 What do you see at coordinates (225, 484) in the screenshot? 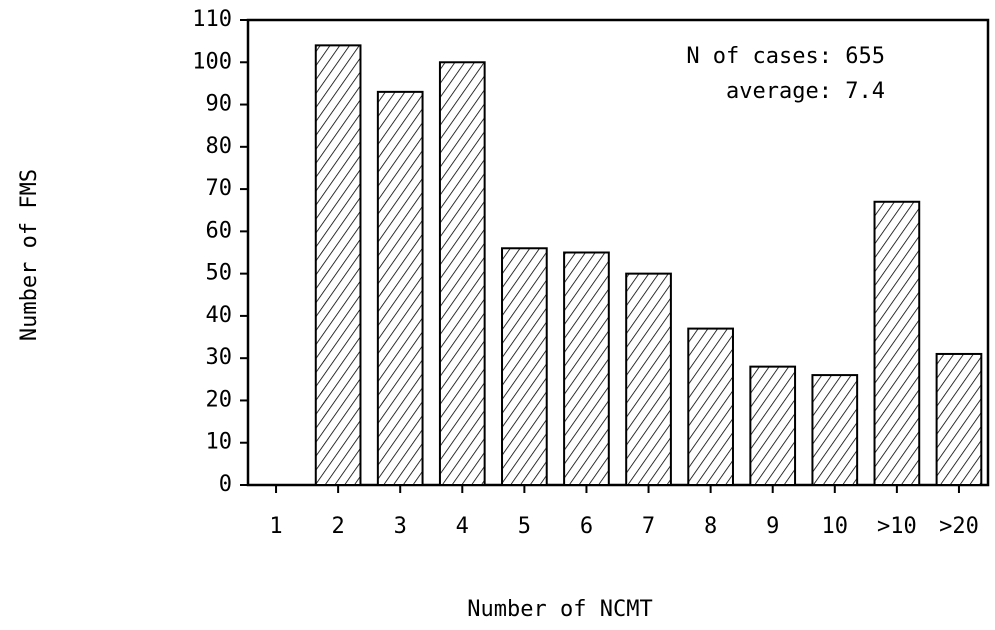
I see `y-tick-label: 0` at bounding box center [225, 484].